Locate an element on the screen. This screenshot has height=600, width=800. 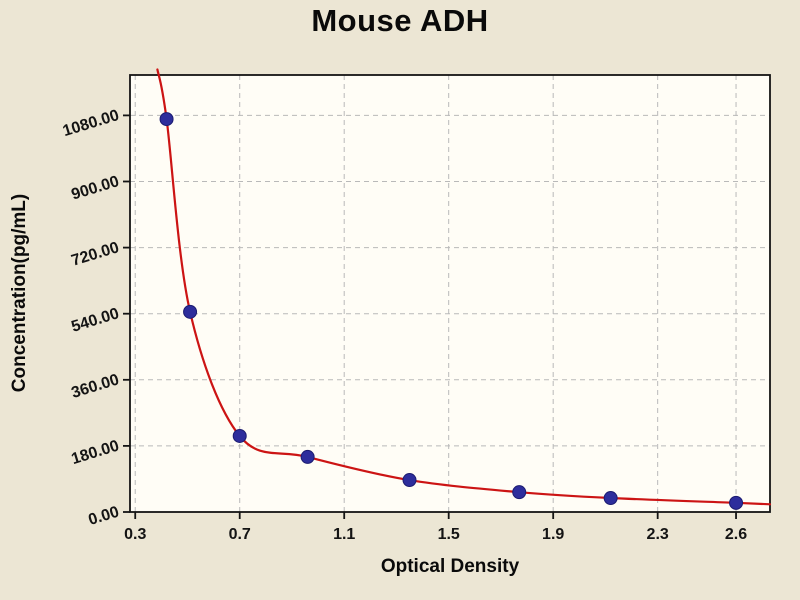
x-tick-label: 2.6 is located at coordinates (736, 534).